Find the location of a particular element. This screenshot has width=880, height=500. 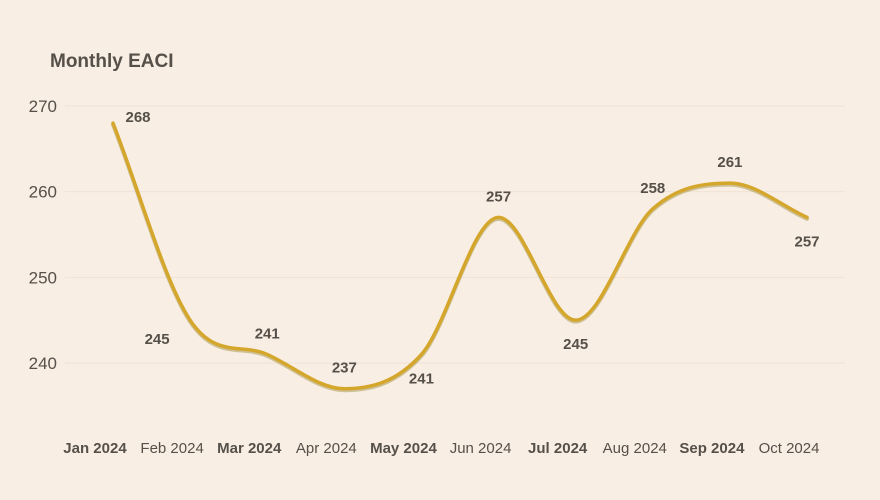

y-tick-label: 270 is located at coordinates (43, 106).